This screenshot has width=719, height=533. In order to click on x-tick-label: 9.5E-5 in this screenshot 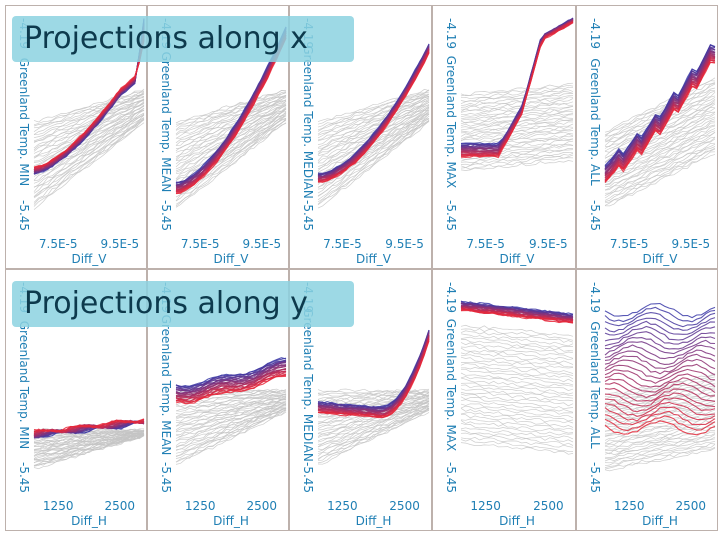, I will do `click(119, 244)`.